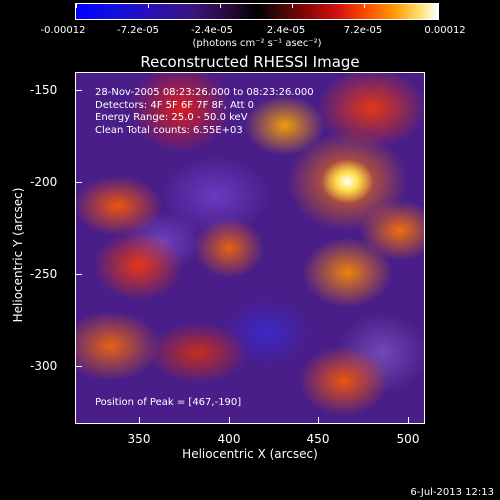 This screenshot has height=500, width=500. Describe the element at coordinates (363, 30) in the screenshot. I see `colorbar-tick-label: 7.2e-05` at that location.